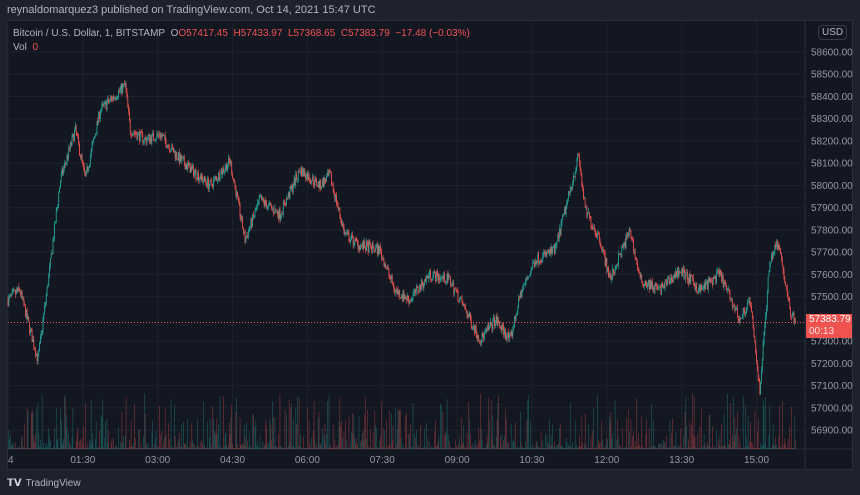 The width and height of the screenshot is (860, 495). I want to click on volume-label: Vol, so click(20, 47).